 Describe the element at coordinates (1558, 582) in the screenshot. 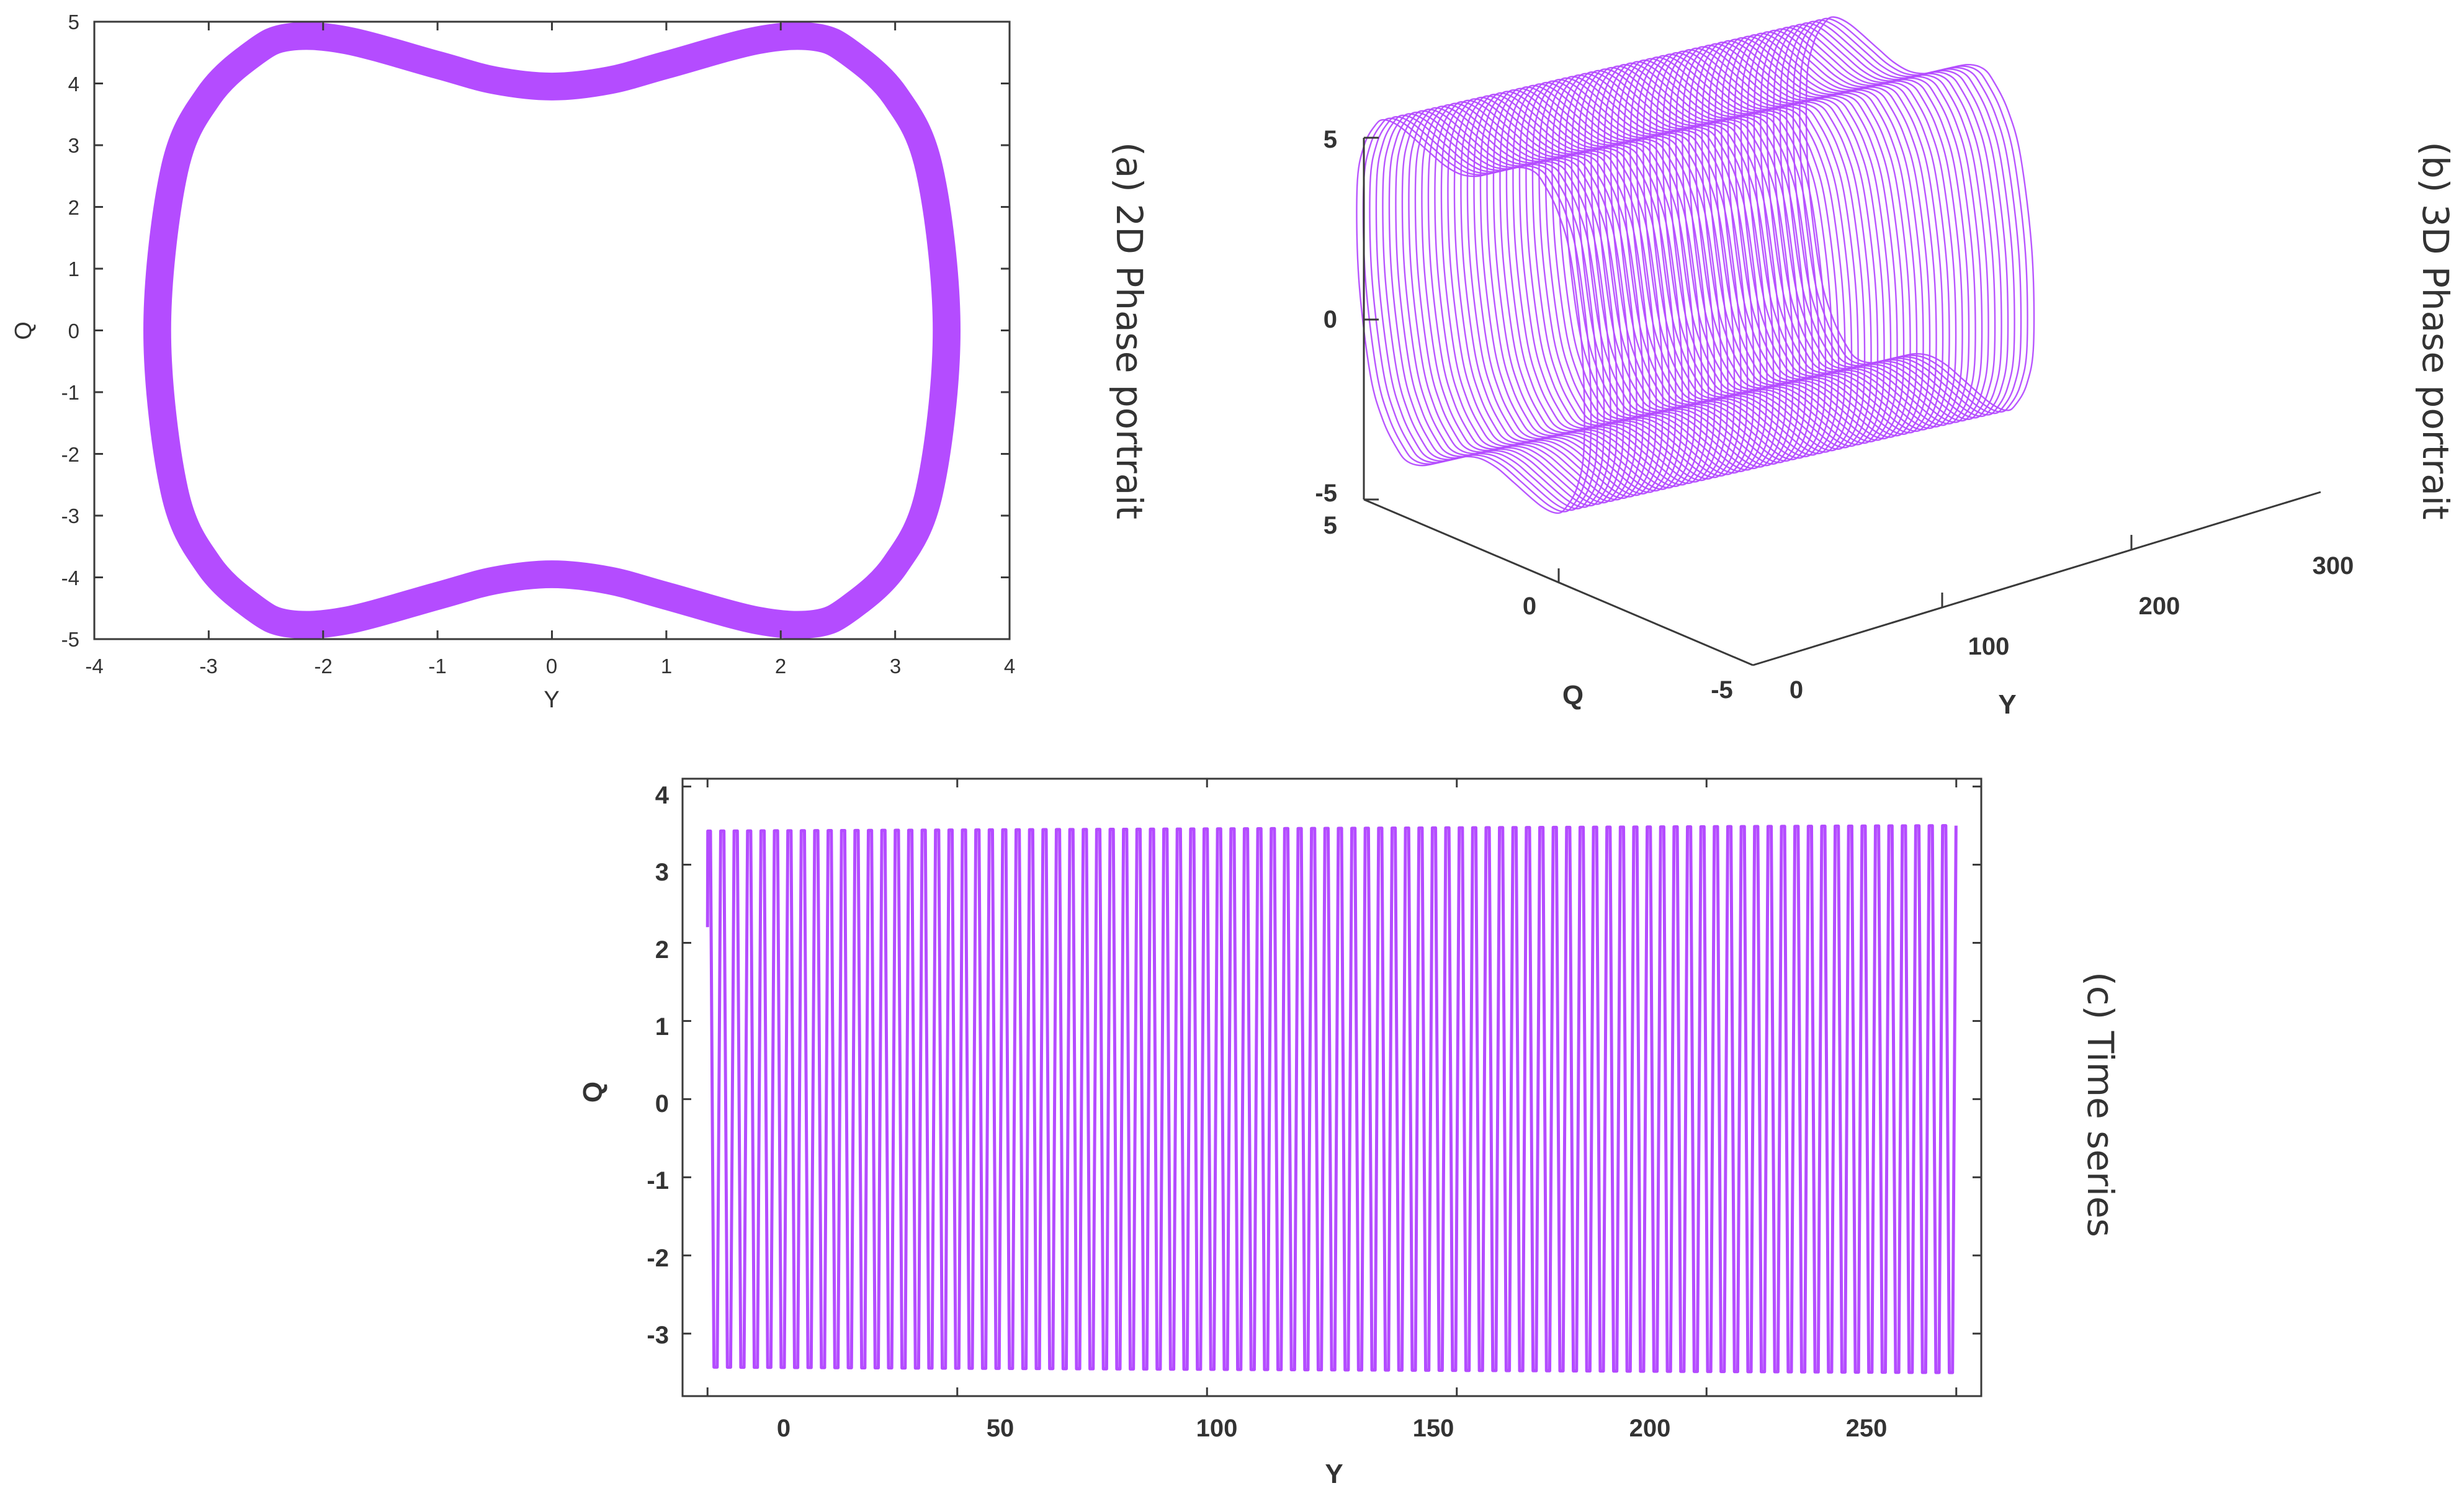

I see `panel-b-q-axis` at that location.